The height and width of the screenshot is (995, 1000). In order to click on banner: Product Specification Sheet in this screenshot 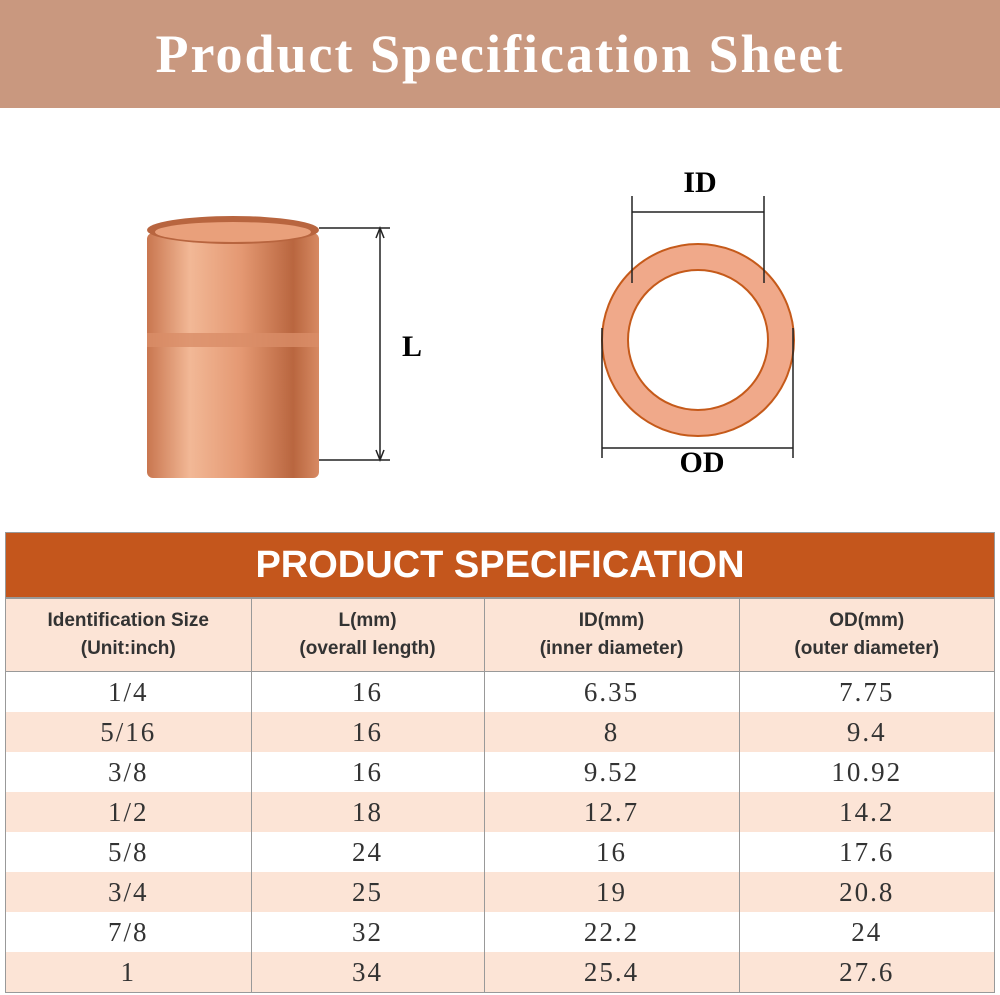, I will do `click(500, 54)`.